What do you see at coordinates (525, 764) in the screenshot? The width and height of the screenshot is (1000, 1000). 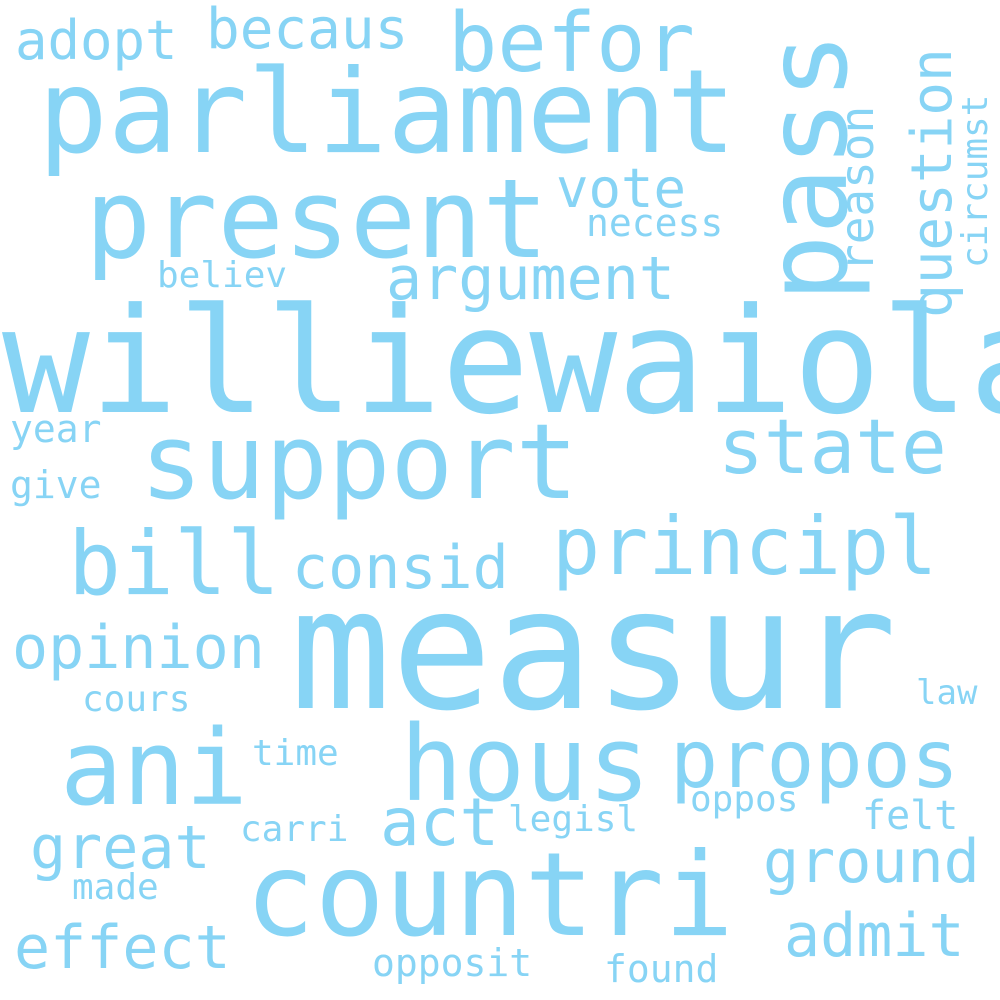 I see `word-hous: hous` at bounding box center [525, 764].